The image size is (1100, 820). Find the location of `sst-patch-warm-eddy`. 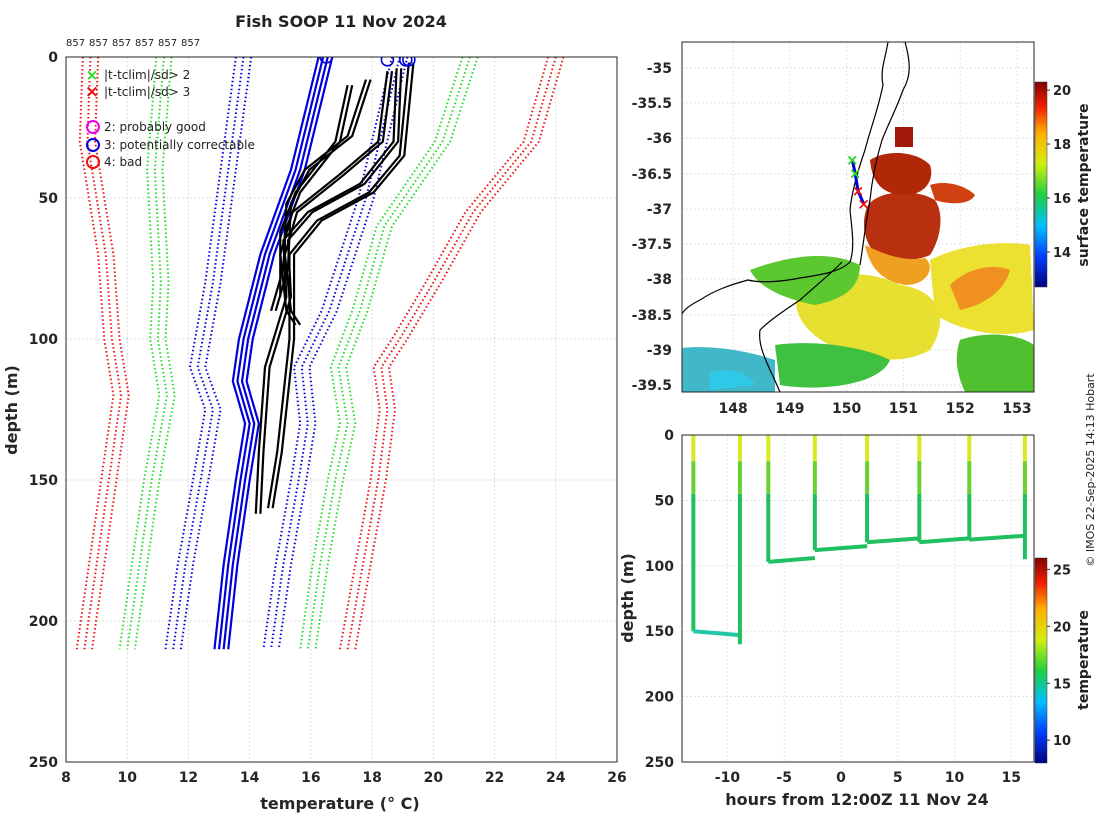

sst-patch-warm-eddy is located at coordinates (902, 226).